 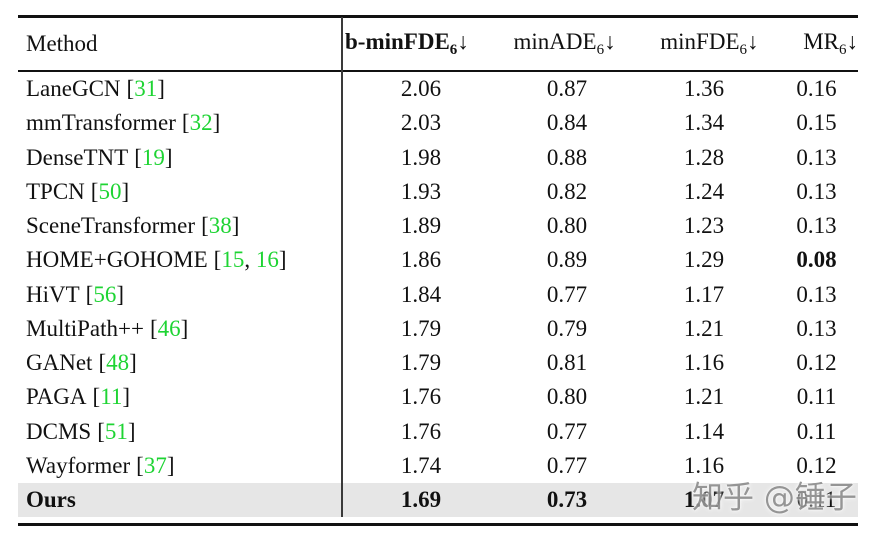 I want to click on method-cell: SceneTransformer [38], so click(x=179, y=226).